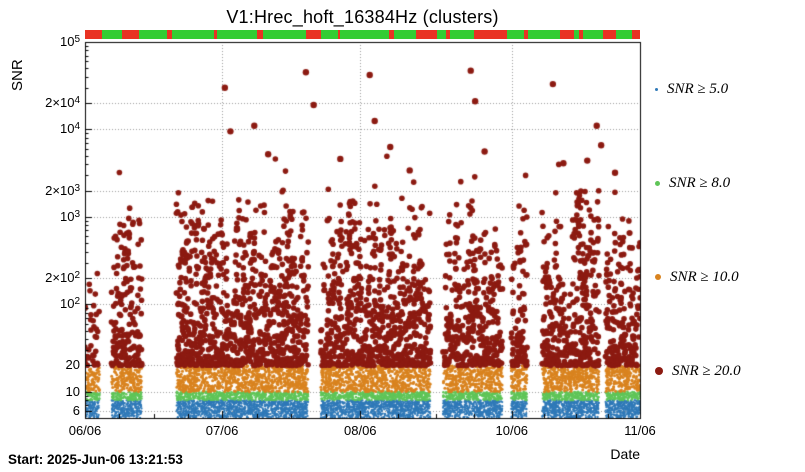 The height and width of the screenshot is (472, 805). Describe the element at coordinates (706, 370) in the screenshot. I see `legend-label-snr20: SNR ≥ 20.0` at that location.